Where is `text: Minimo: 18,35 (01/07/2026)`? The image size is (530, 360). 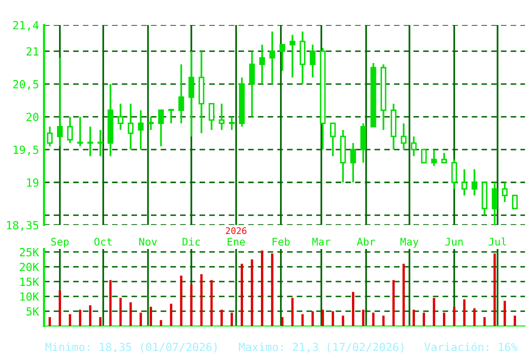 text: Minimo: 18,35 (01/07/2026) is located at coordinates (131, 347).